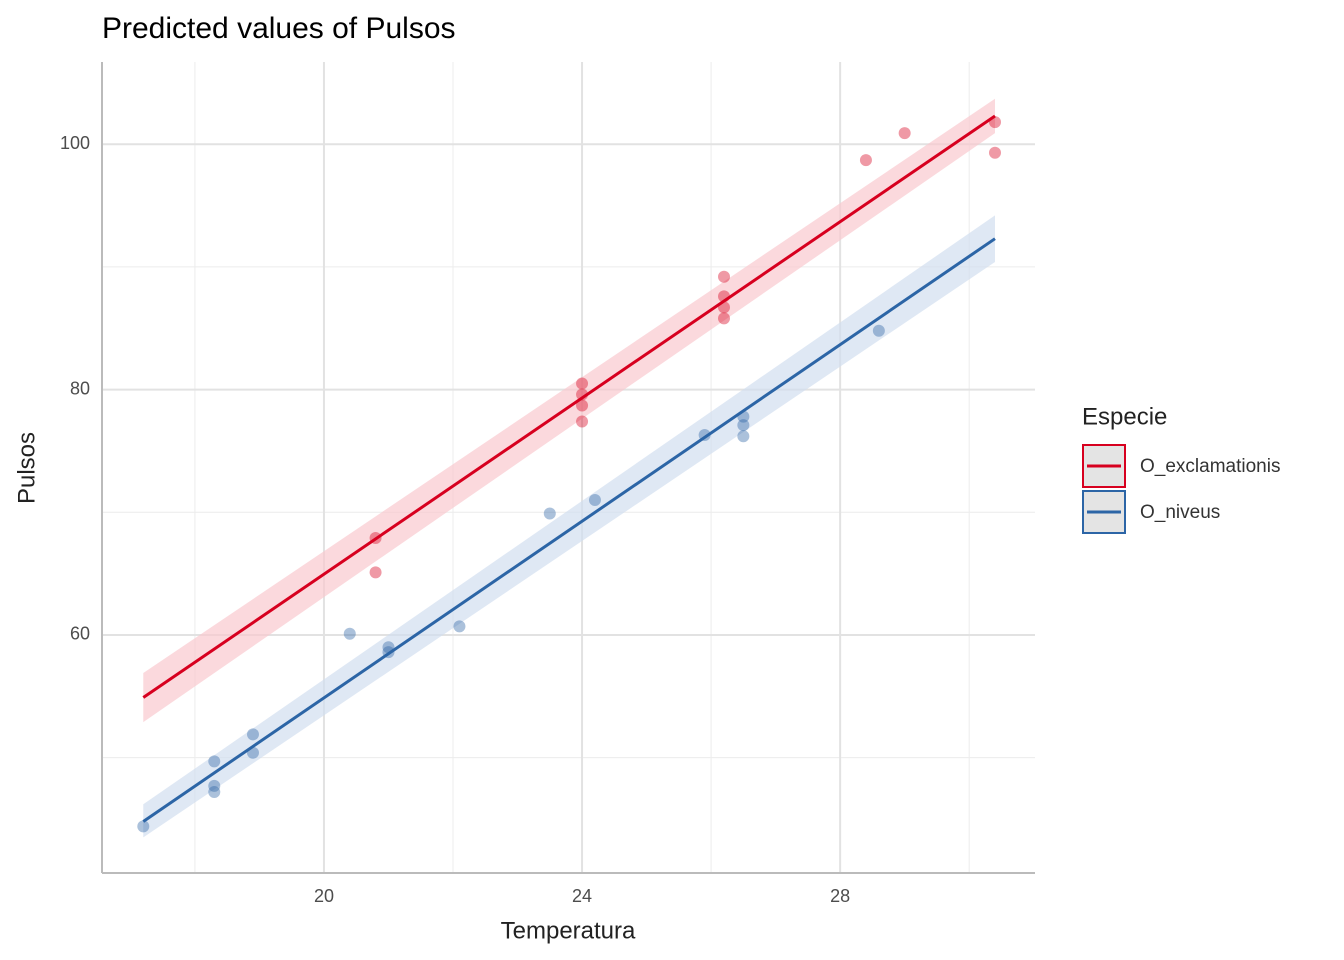 The width and height of the screenshot is (1344, 960). What do you see at coordinates (1124, 416) in the screenshot?
I see `legend-title: Especie` at bounding box center [1124, 416].